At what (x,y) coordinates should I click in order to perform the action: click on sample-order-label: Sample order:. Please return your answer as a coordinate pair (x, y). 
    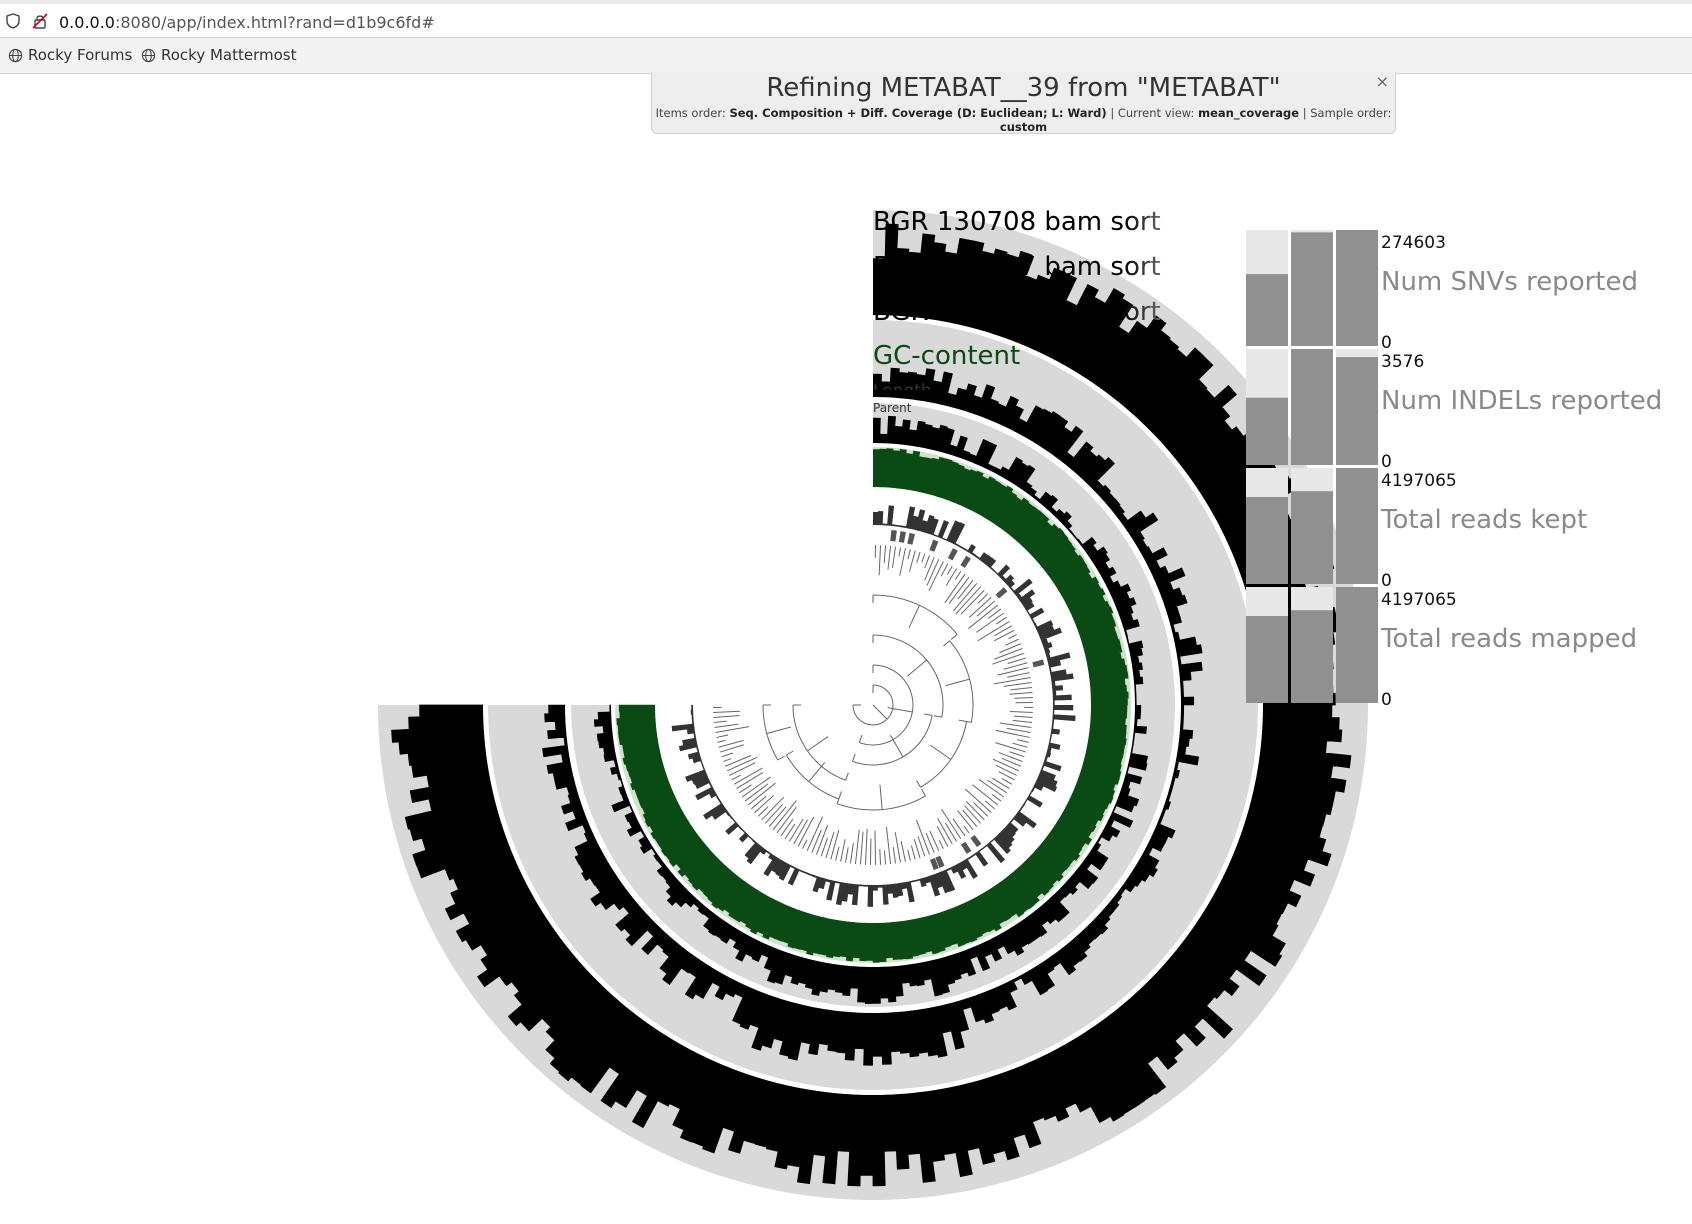
    Looking at the image, I should click on (1351, 113).